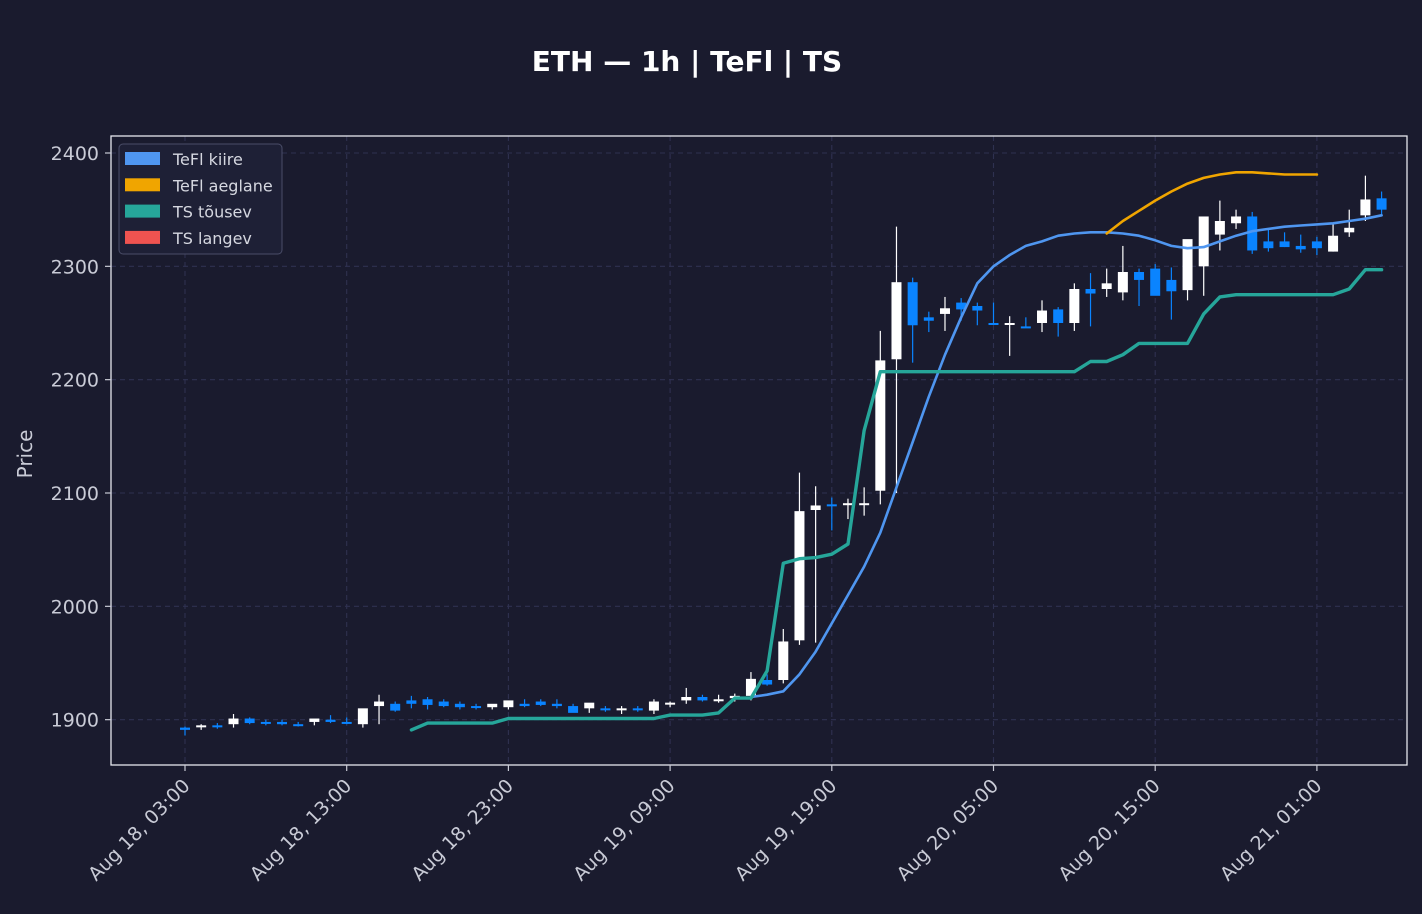 The height and width of the screenshot is (914, 1422). I want to click on y-tick-label: 2200, so click(75, 381).